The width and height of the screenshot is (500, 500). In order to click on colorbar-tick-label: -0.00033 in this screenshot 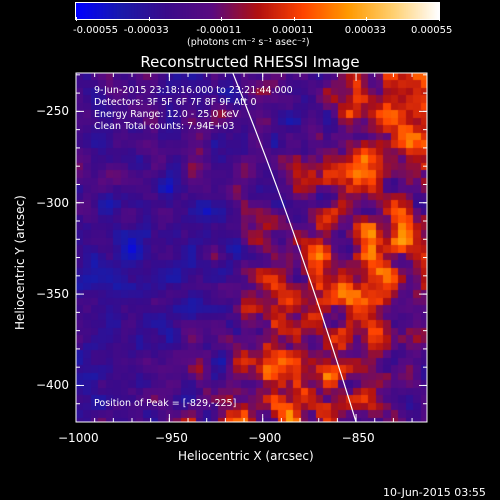, I will do `click(146, 30)`.